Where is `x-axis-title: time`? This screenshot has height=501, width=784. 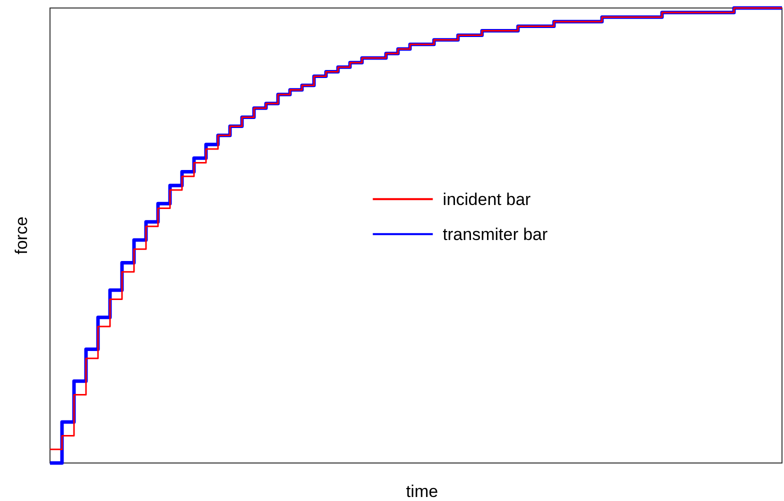 x-axis-title: time is located at coordinates (422, 491).